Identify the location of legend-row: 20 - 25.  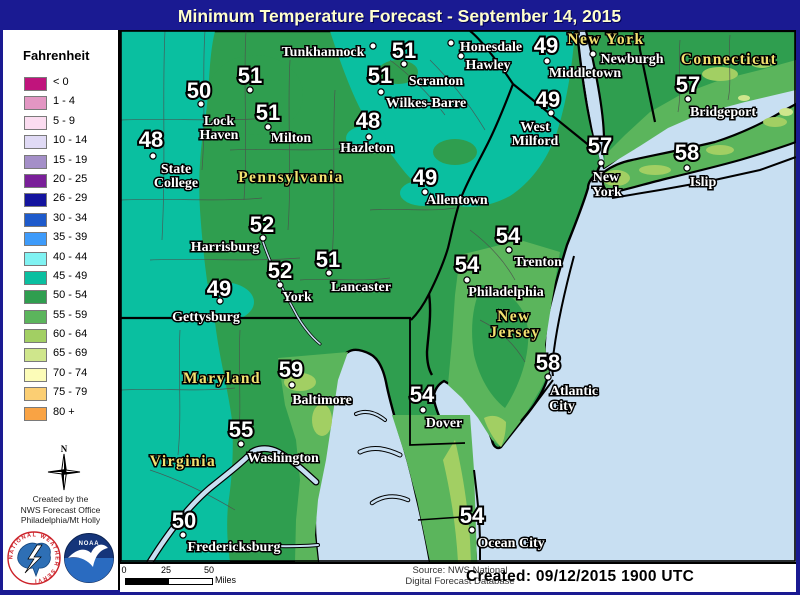
(60, 180).